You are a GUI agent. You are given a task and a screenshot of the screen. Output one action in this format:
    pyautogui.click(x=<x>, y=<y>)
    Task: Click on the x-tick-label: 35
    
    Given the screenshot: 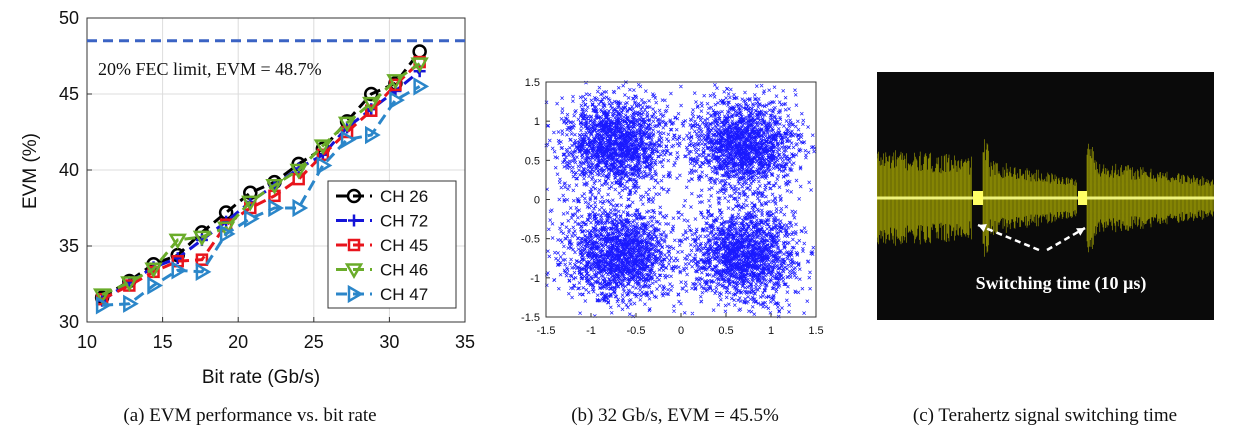 What is the action you would take?
    pyautogui.click(x=465, y=342)
    